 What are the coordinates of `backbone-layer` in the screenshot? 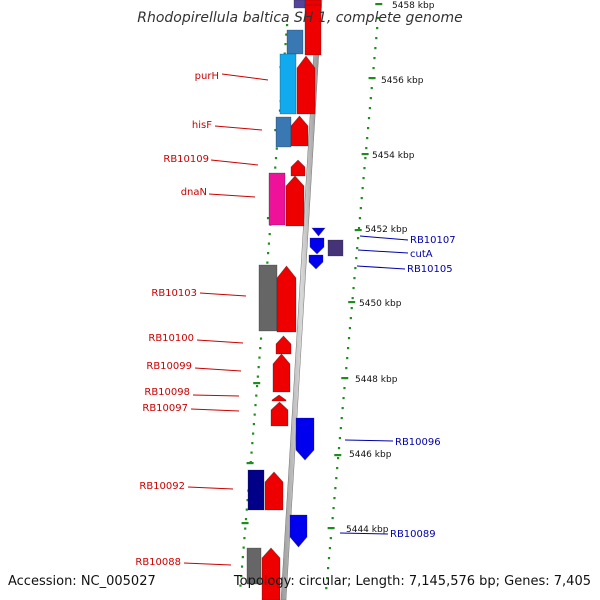 It's located at (301, 300).